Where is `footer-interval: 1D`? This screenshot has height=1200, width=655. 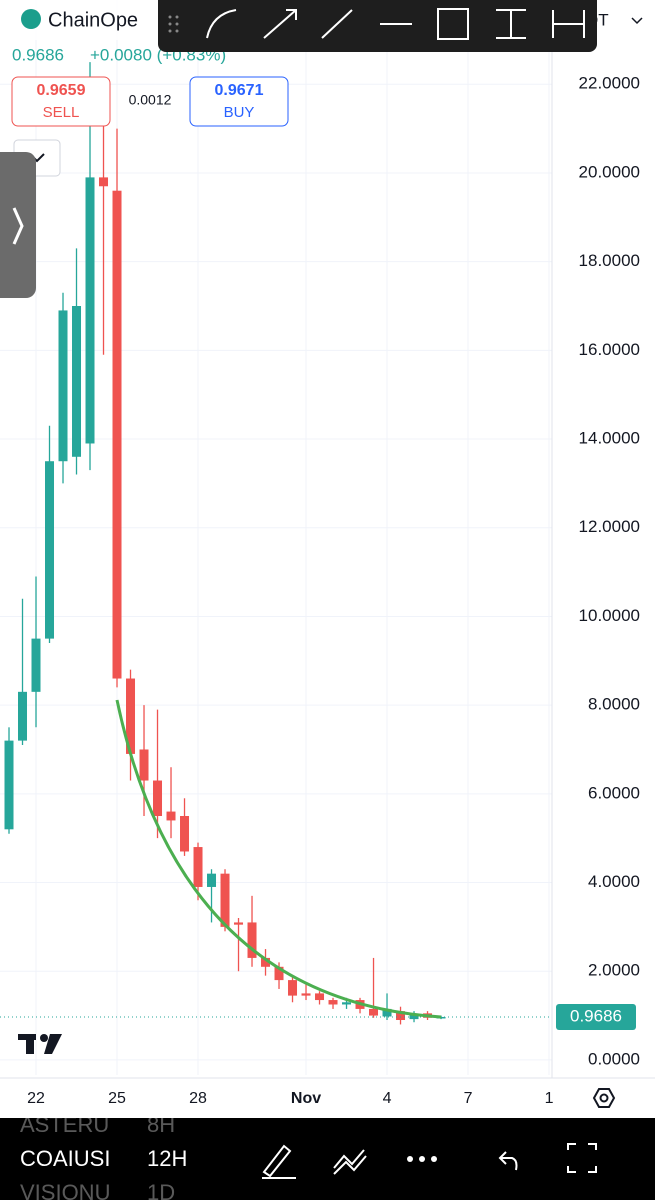
footer-interval: 1D is located at coordinates (161, 1190).